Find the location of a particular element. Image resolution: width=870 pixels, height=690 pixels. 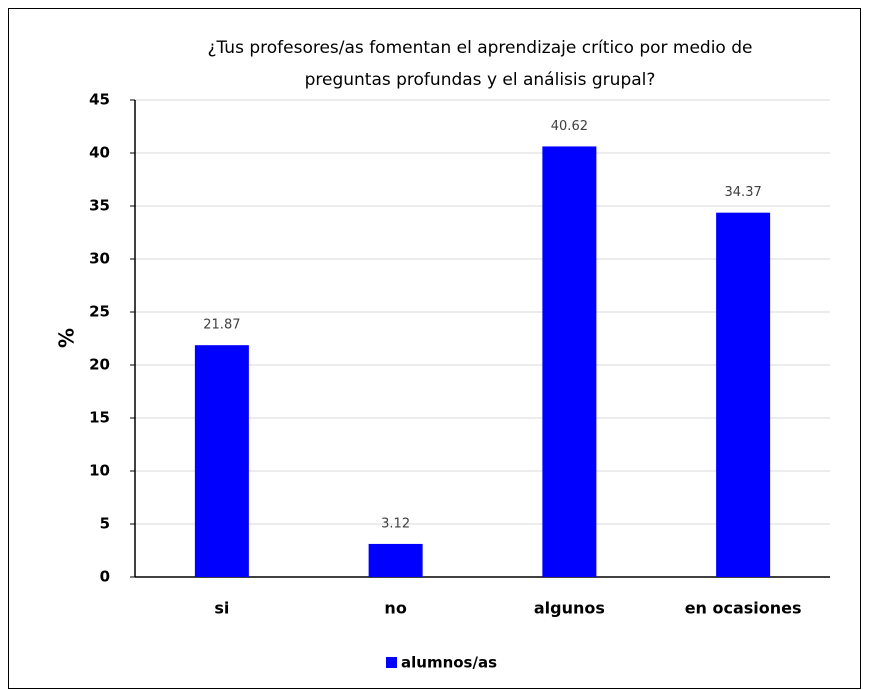

y-tick-label: 40 is located at coordinates (99, 153).